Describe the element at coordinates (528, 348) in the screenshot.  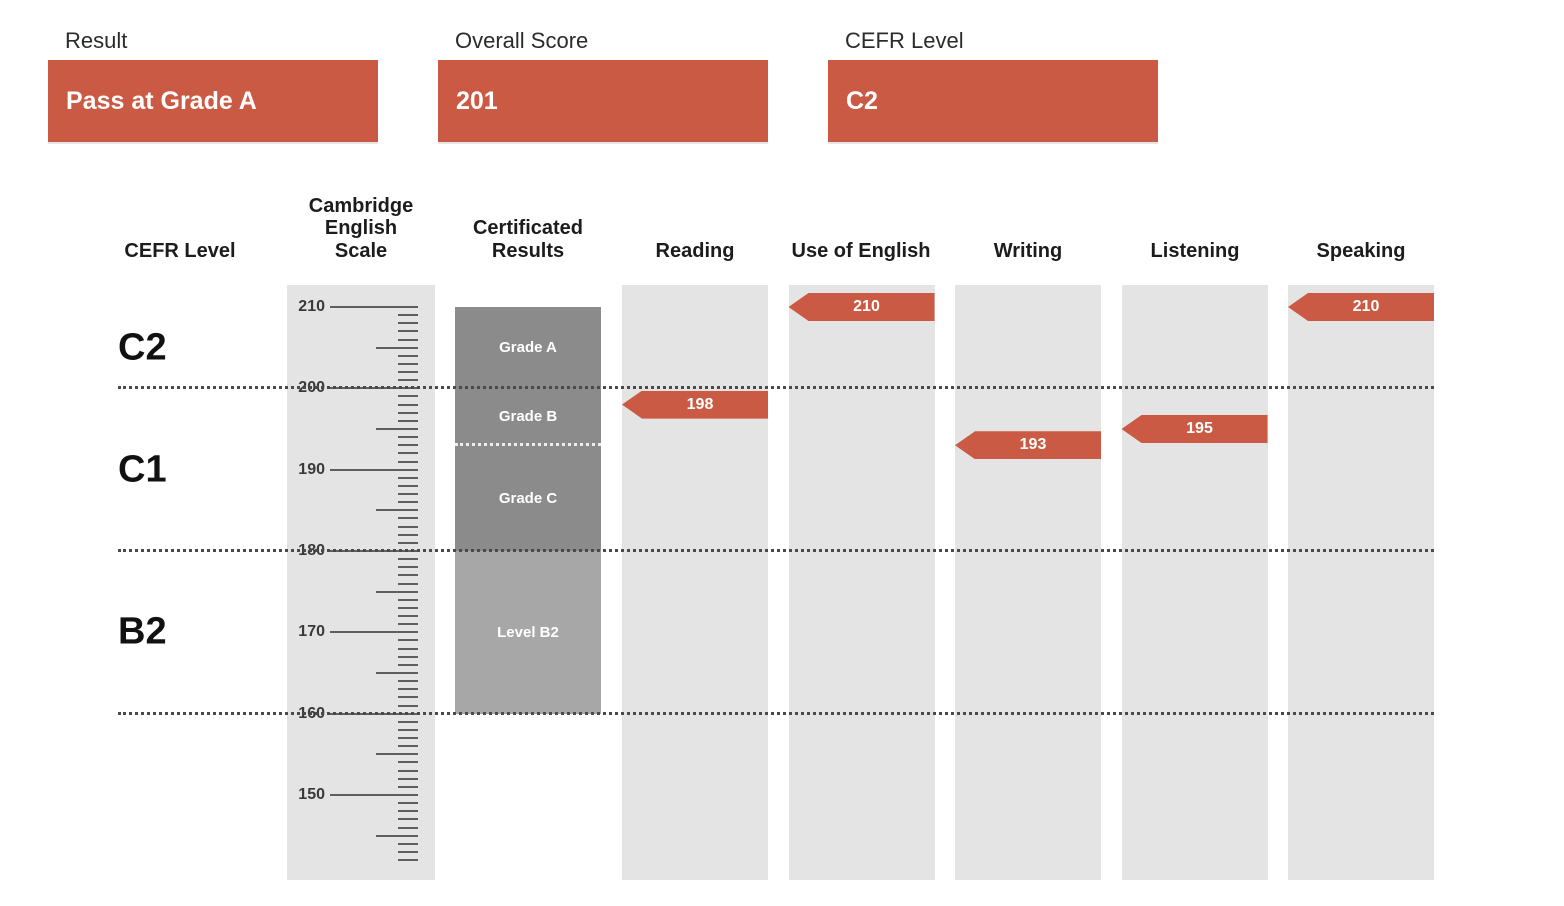
I see `grade-box: Grade A` at that location.